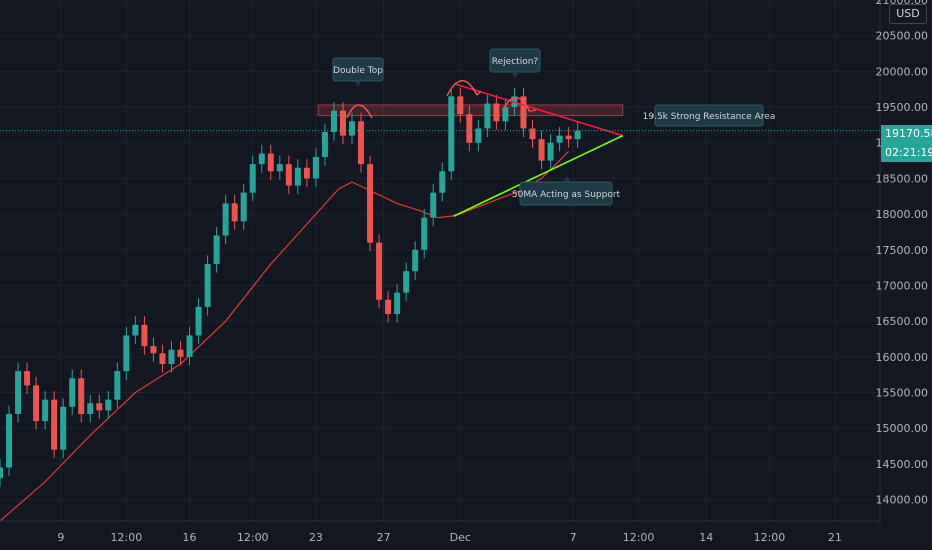  I want to click on callout-resistance: 19.5k Strong Resistance Area, so click(709, 115).